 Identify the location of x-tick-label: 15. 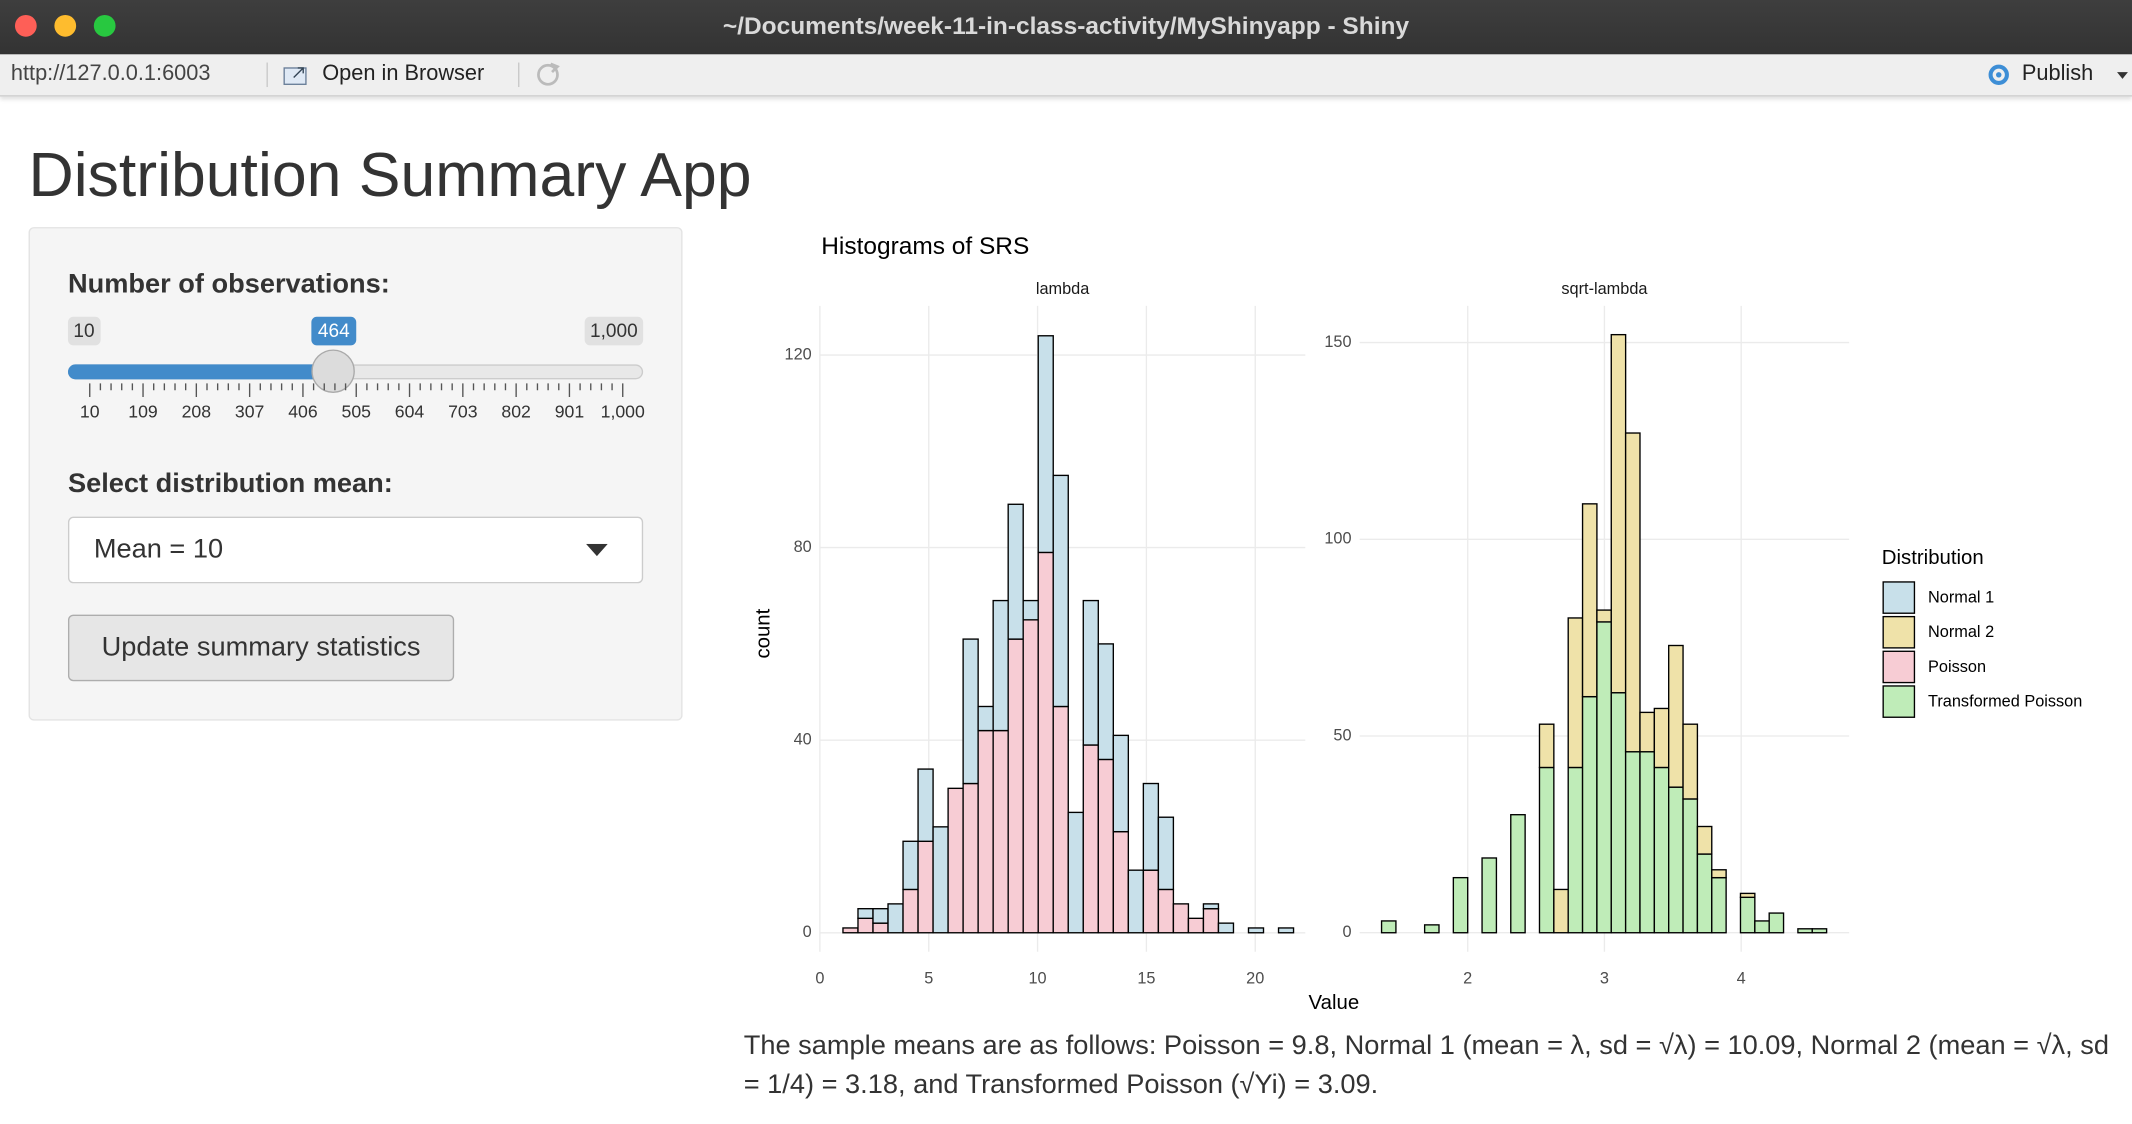
(1146, 978).